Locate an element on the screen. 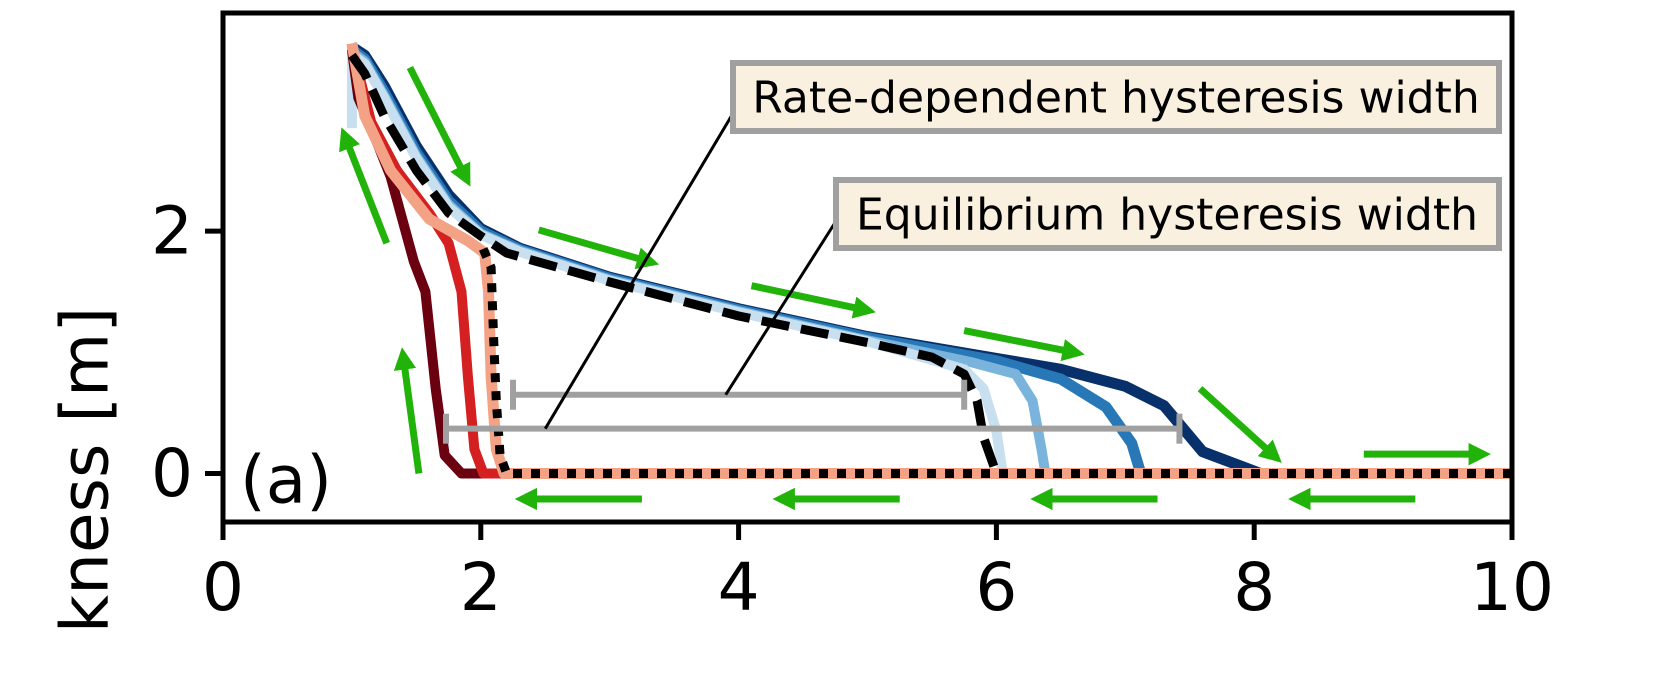  x-tick-label-6: 6 is located at coordinates (996, 587).